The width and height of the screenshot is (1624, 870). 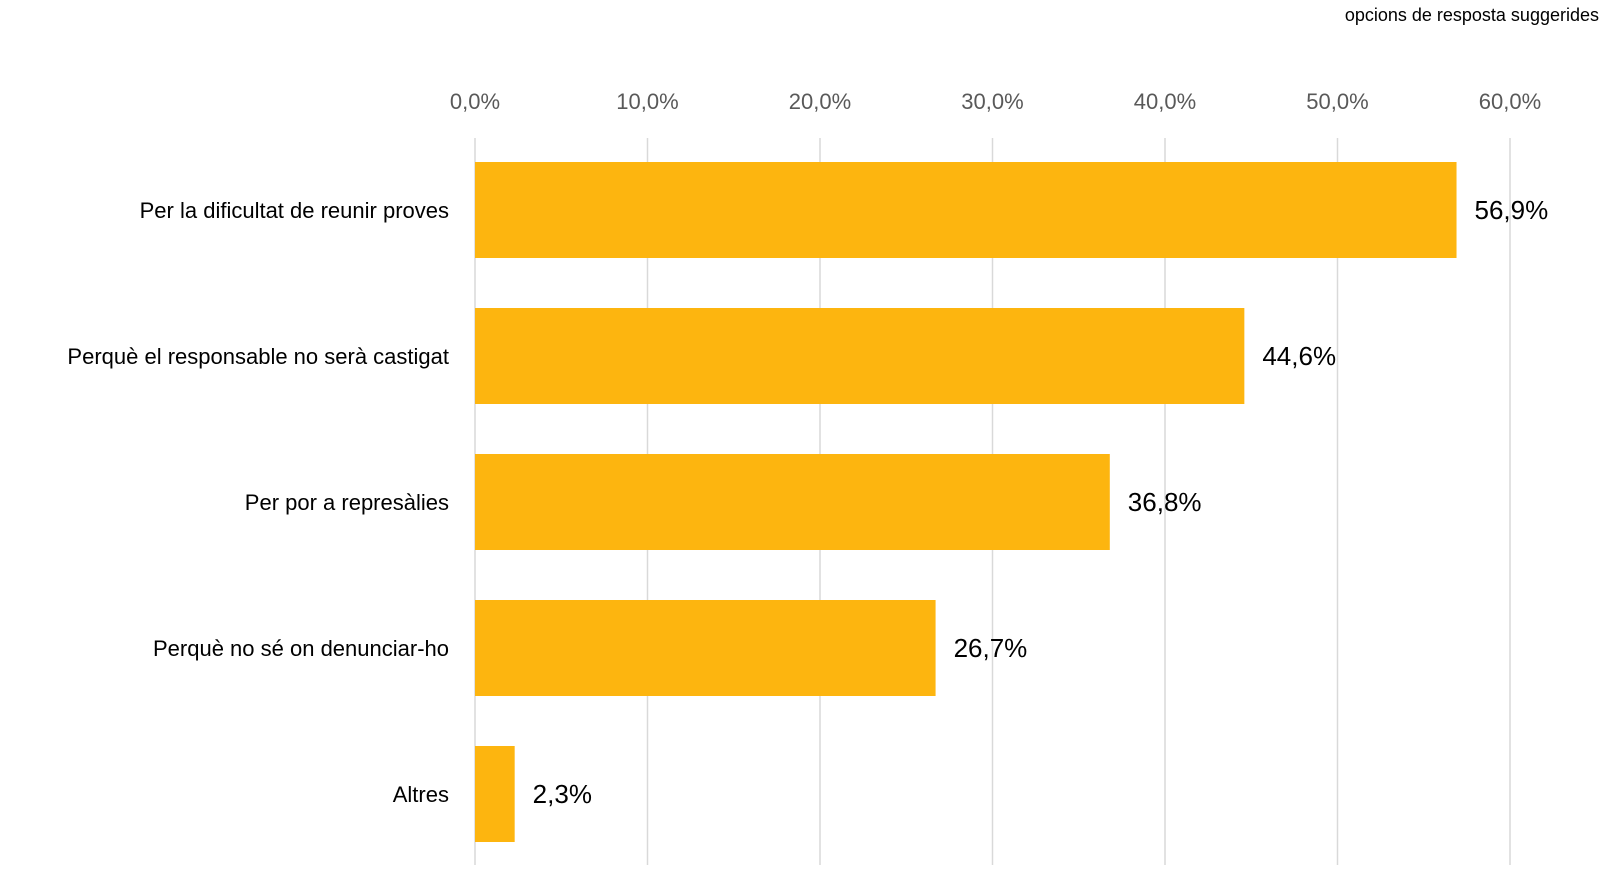 What do you see at coordinates (1512, 210) in the screenshot?
I see `value-label: 56,9%` at bounding box center [1512, 210].